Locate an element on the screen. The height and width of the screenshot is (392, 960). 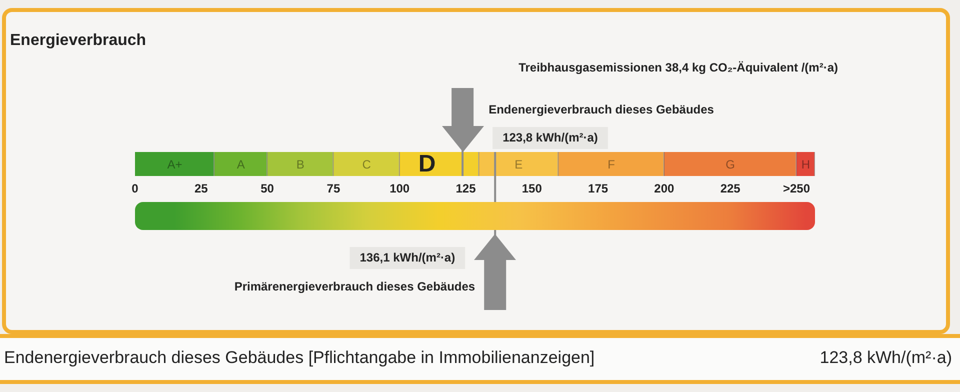
x-tick-label: 50 is located at coordinates (267, 189).